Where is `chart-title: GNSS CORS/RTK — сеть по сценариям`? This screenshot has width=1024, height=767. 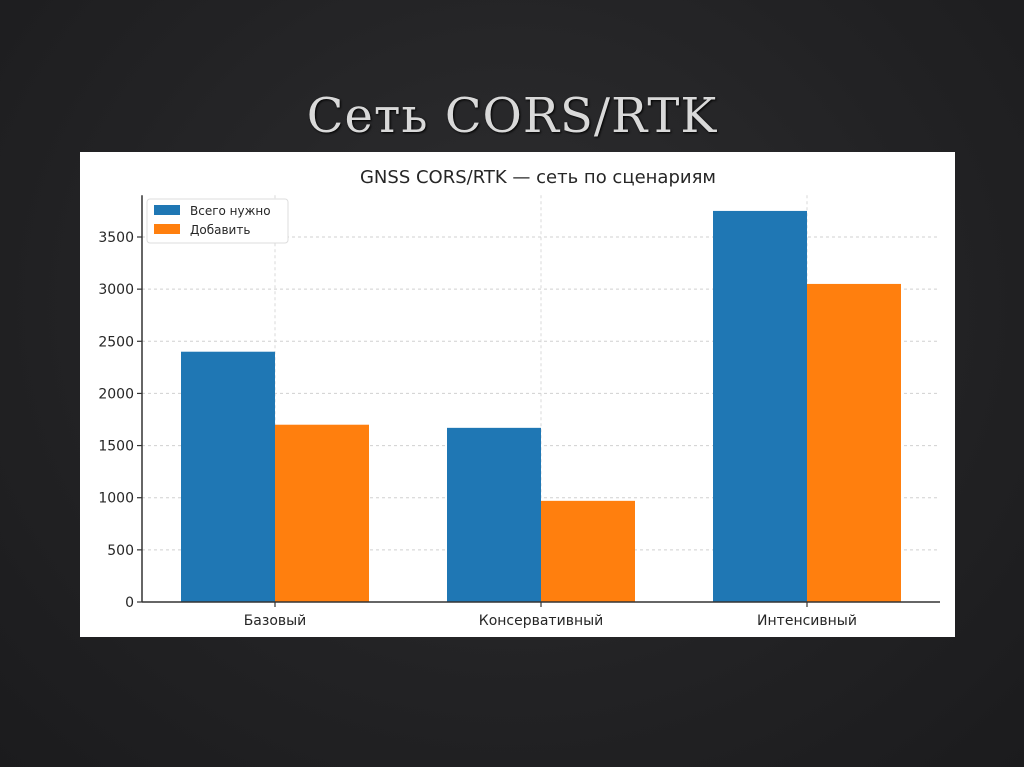 chart-title: GNSS CORS/RTK — сеть по сценариям is located at coordinates (538, 177).